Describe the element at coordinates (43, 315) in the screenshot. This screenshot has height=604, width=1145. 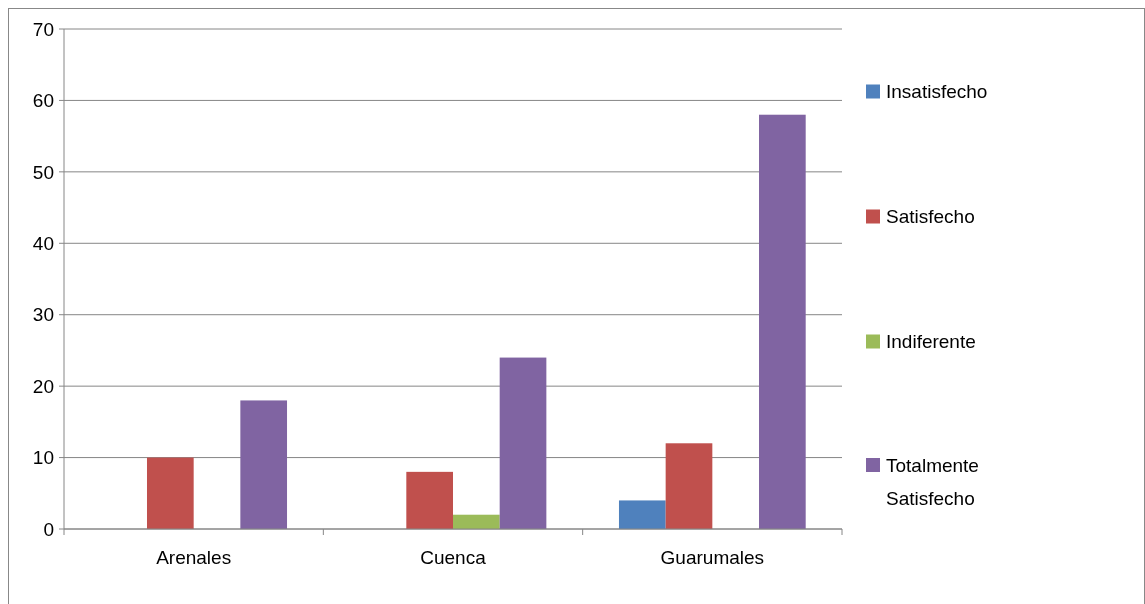
I see `y-tick-label: 30` at that location.